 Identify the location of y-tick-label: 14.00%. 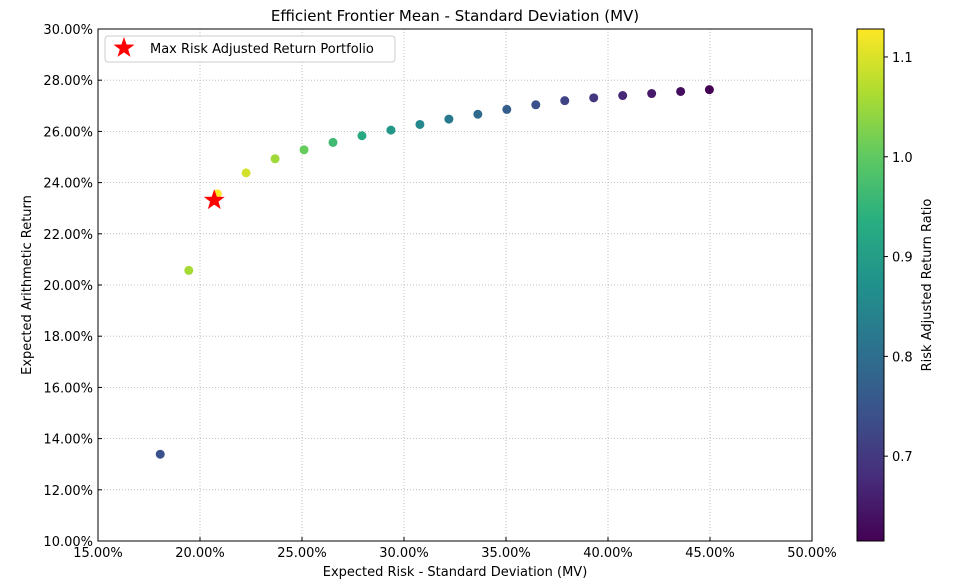
(68, 440).